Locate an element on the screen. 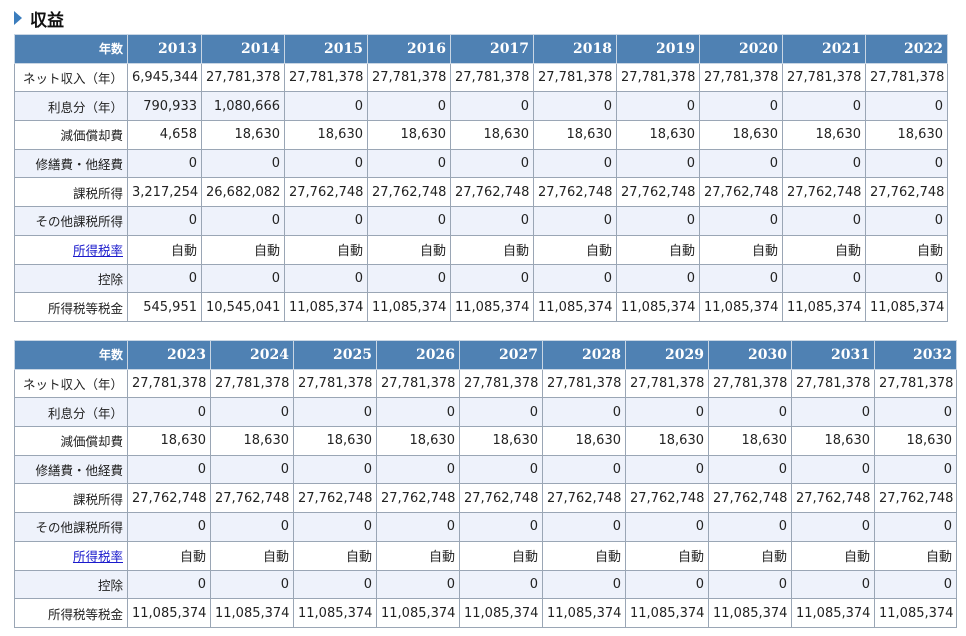  year-header-label: 年数 is located at coordinates (71, 49).